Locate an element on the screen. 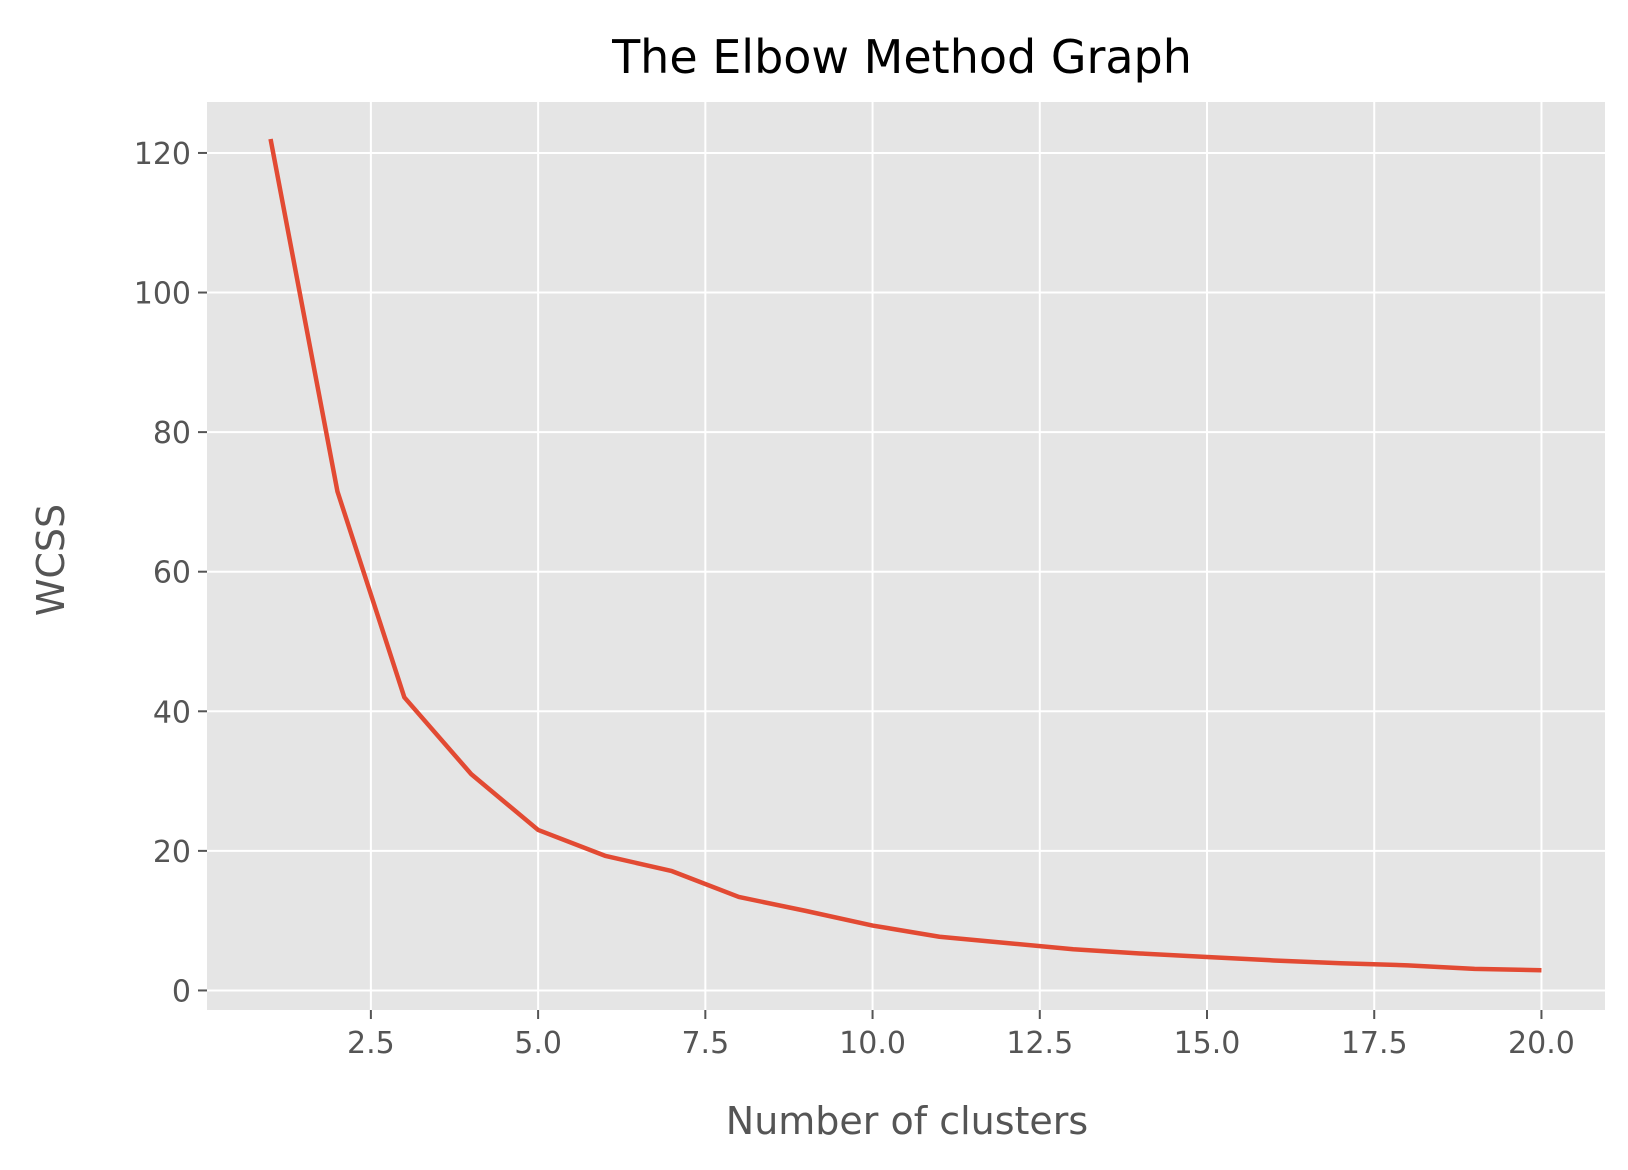  x-tick-label: 10.0 is located at coordinates (872, 1043).